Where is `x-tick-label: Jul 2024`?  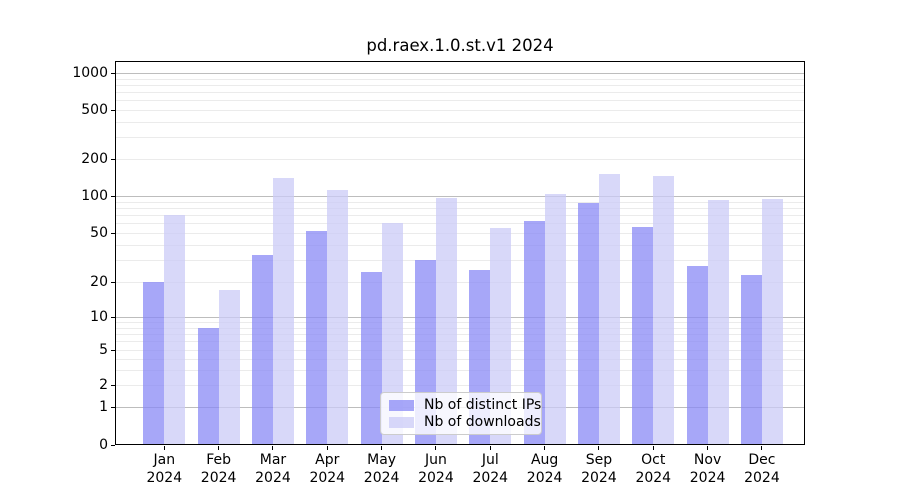
x-tick-label: Jul 2024 is located at coordinates (490, 469).